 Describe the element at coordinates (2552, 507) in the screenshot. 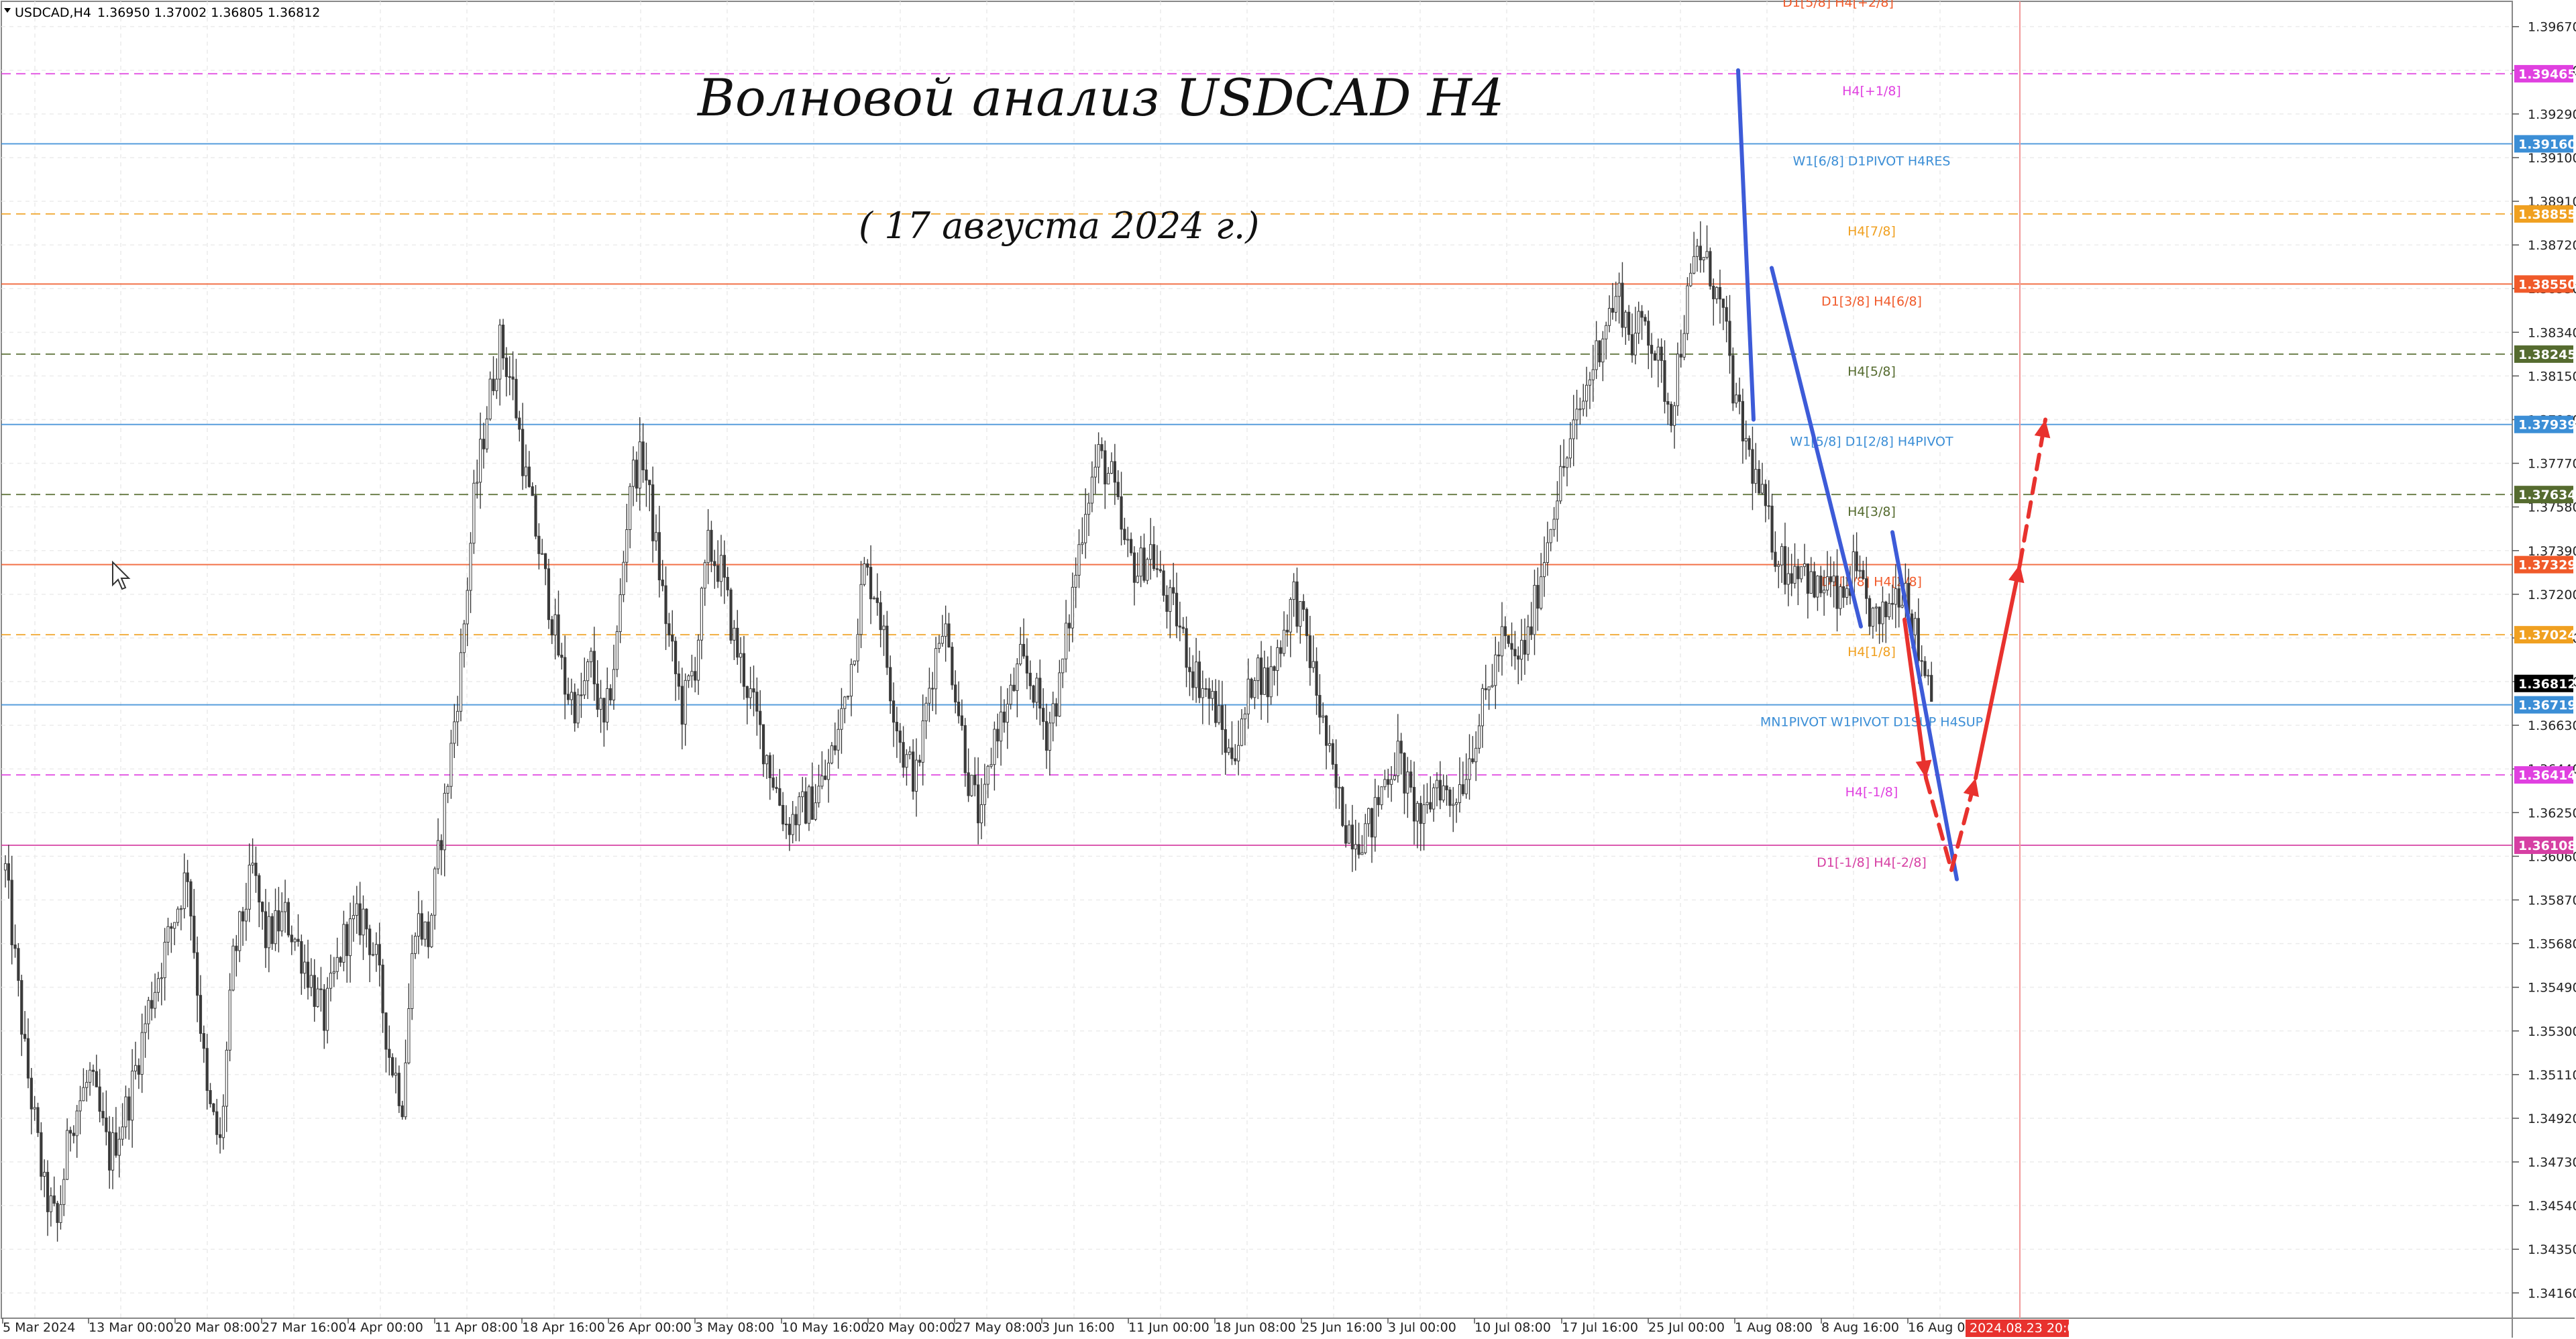

I see `price-tick-label: 1.37580` at that location.